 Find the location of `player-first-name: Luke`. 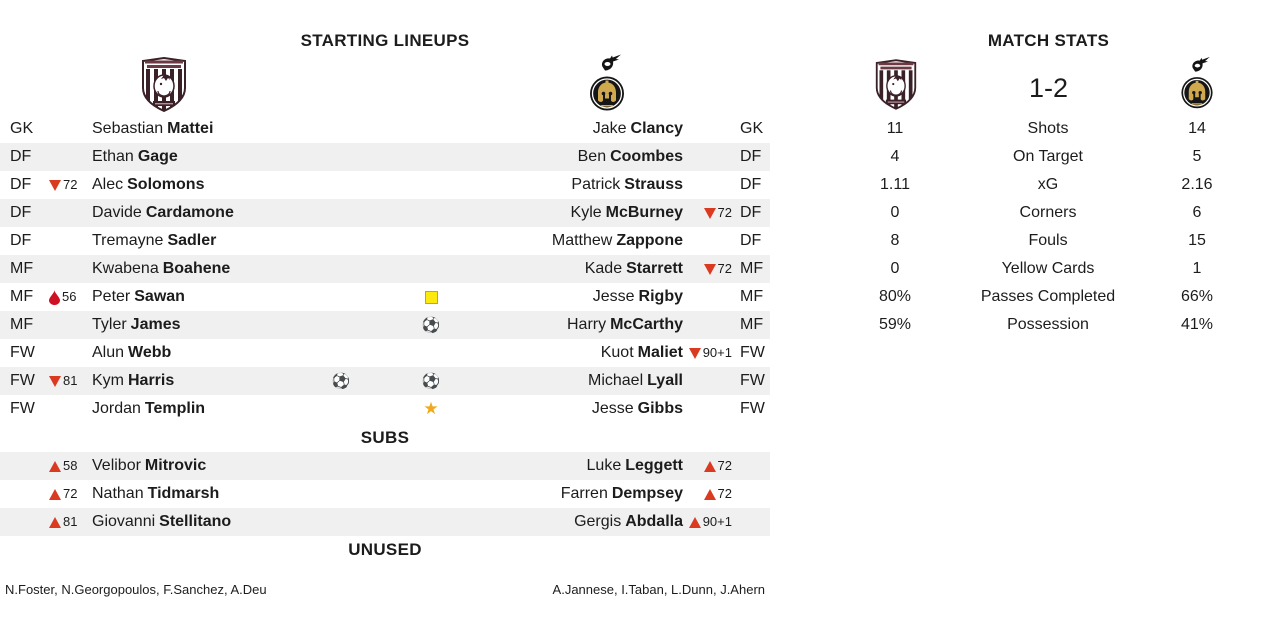

player-first-name: Luke is located at coordinates (604, 465).